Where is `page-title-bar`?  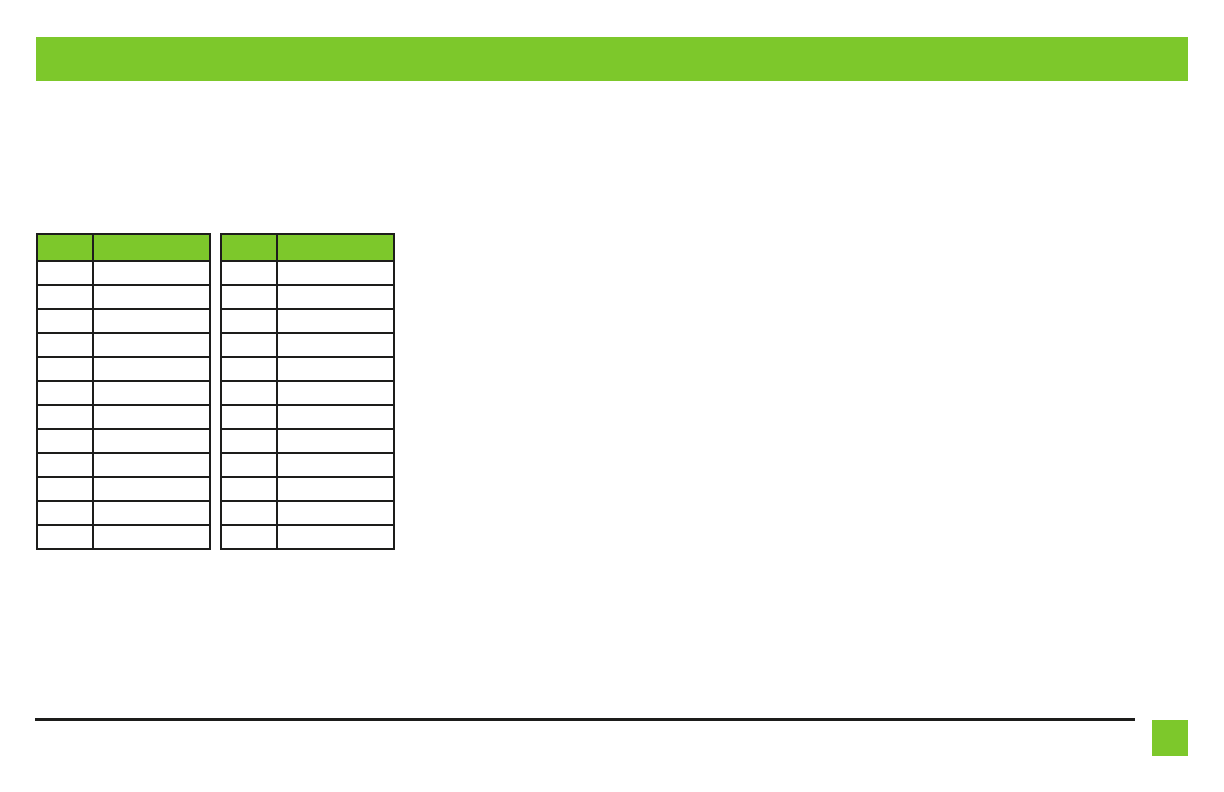 page-title-bar is located at coordinates (612, 59).